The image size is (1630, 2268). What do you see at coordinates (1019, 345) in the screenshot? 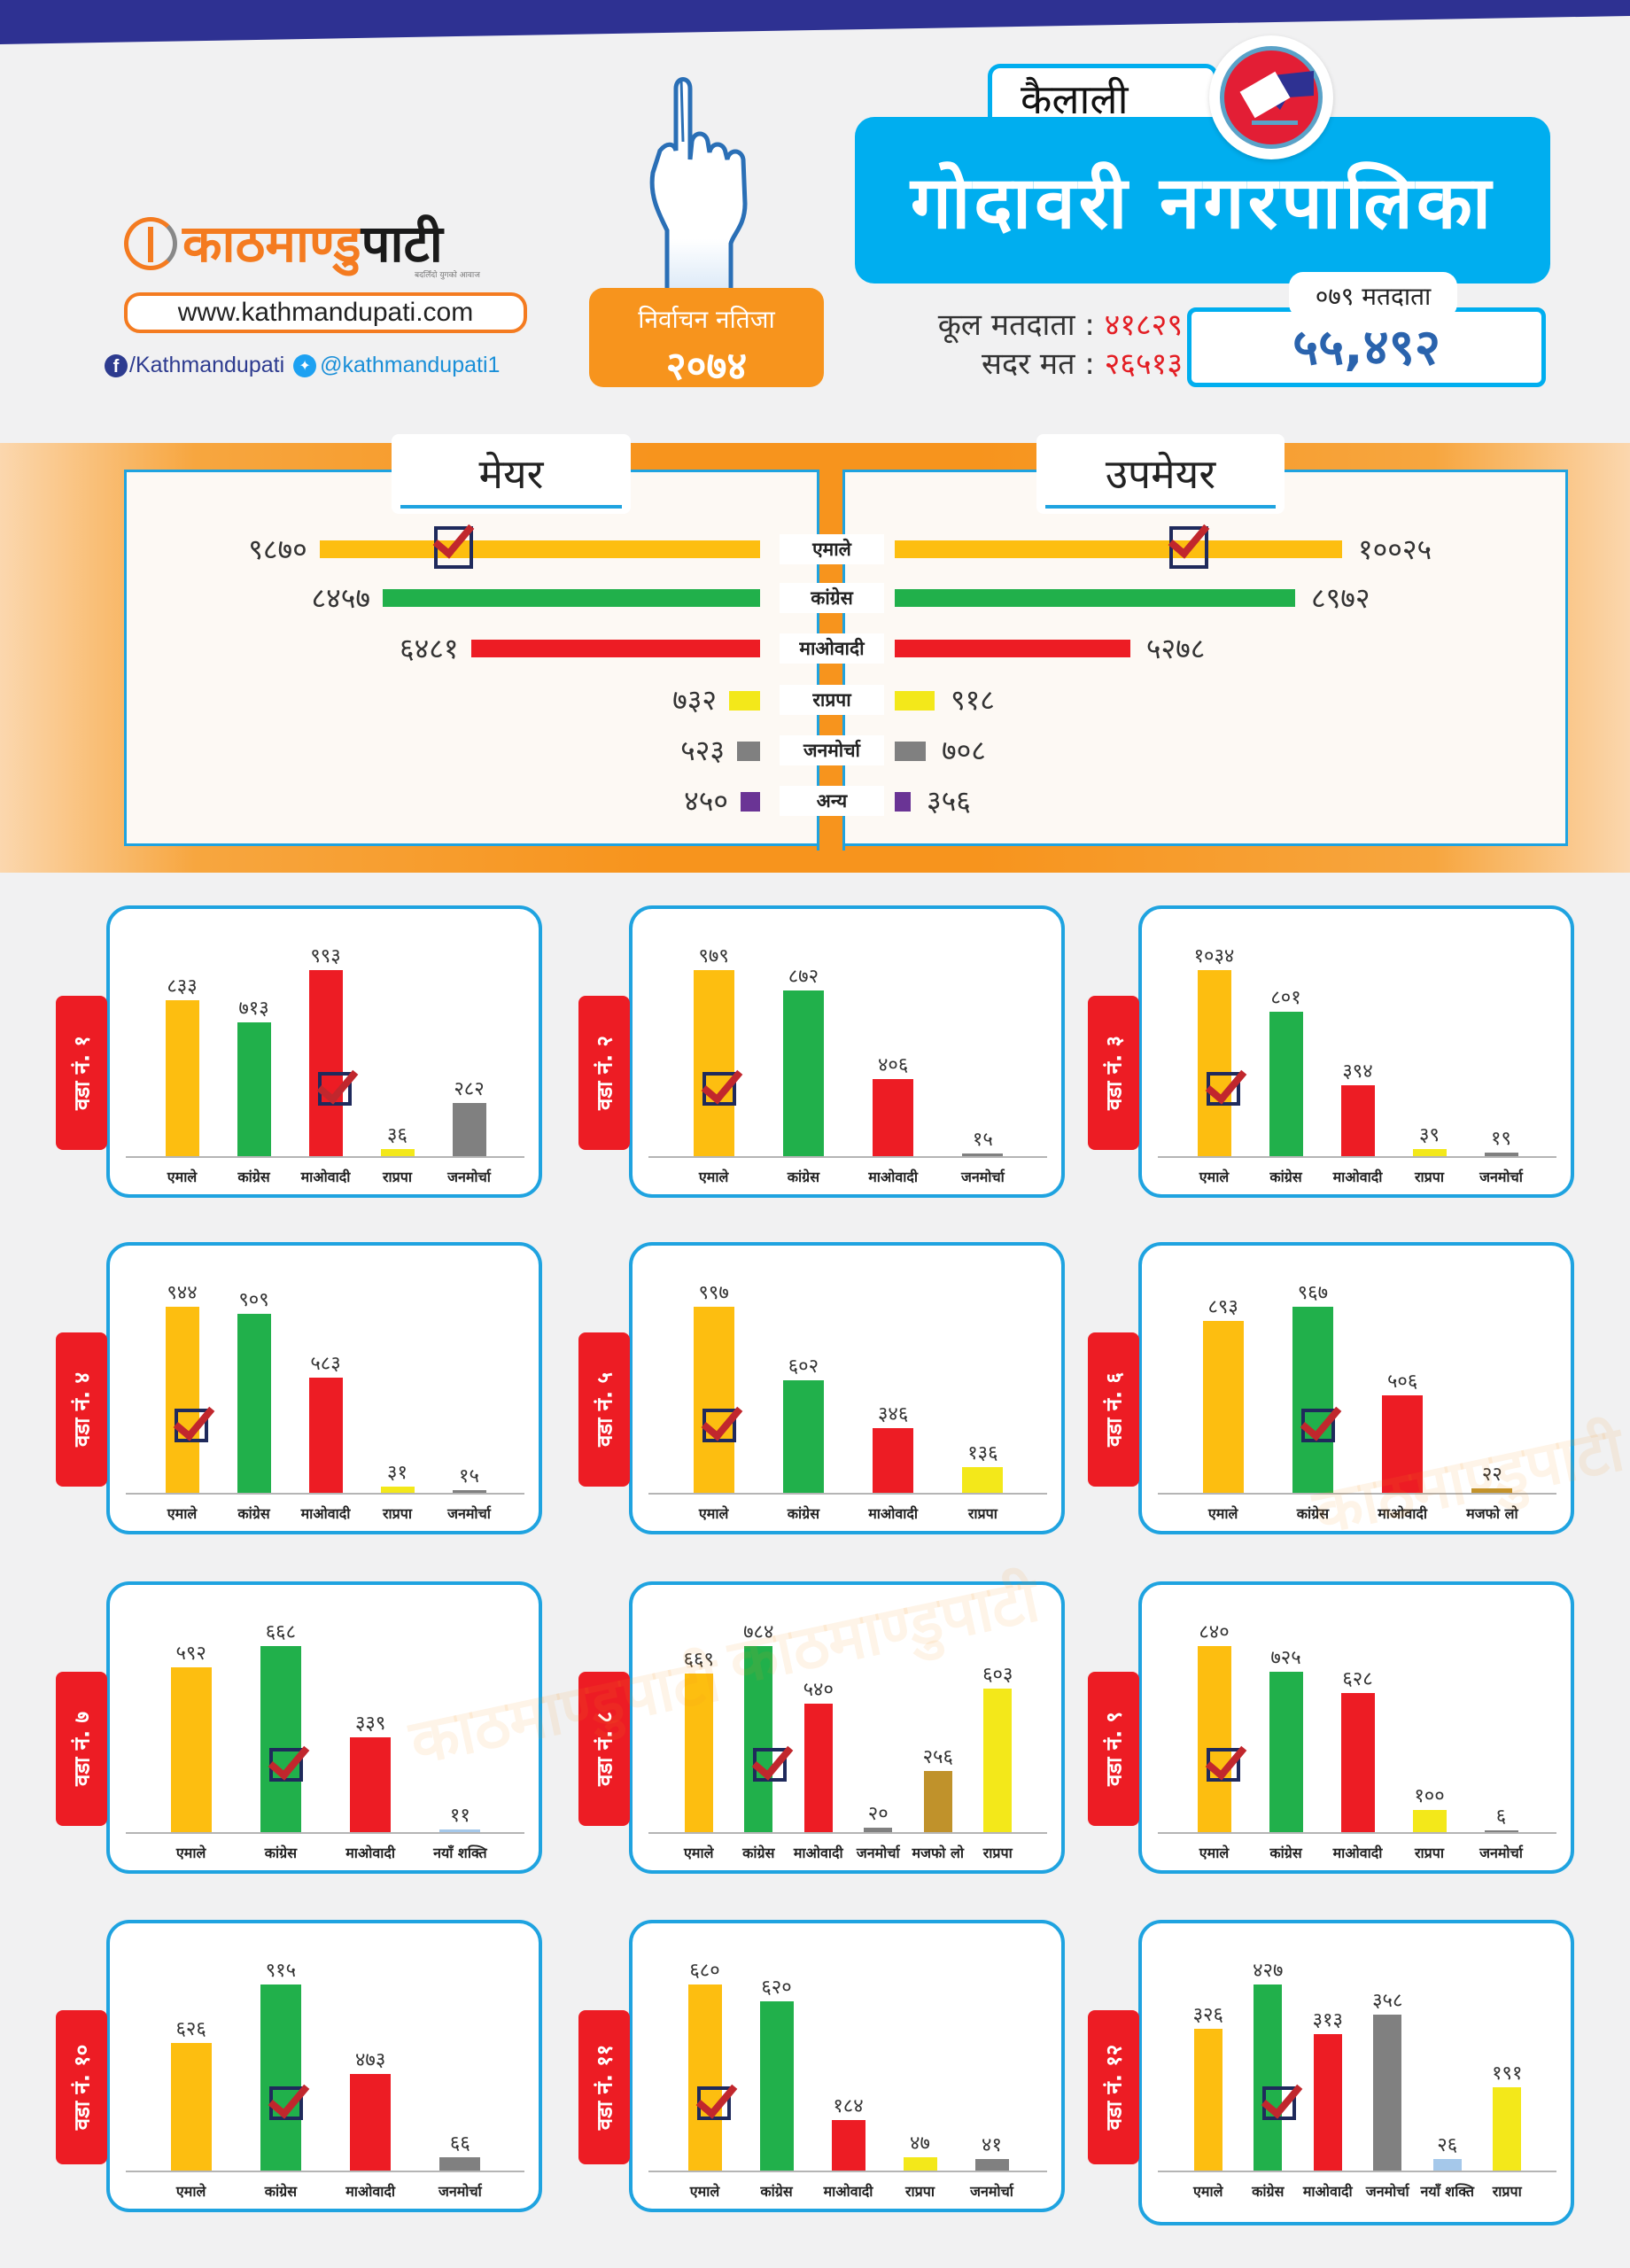
I see `voter-stats: कूल मतदाता : ४१८२९ सदर मत : २६५१३` at bounding box center [1019, 345].